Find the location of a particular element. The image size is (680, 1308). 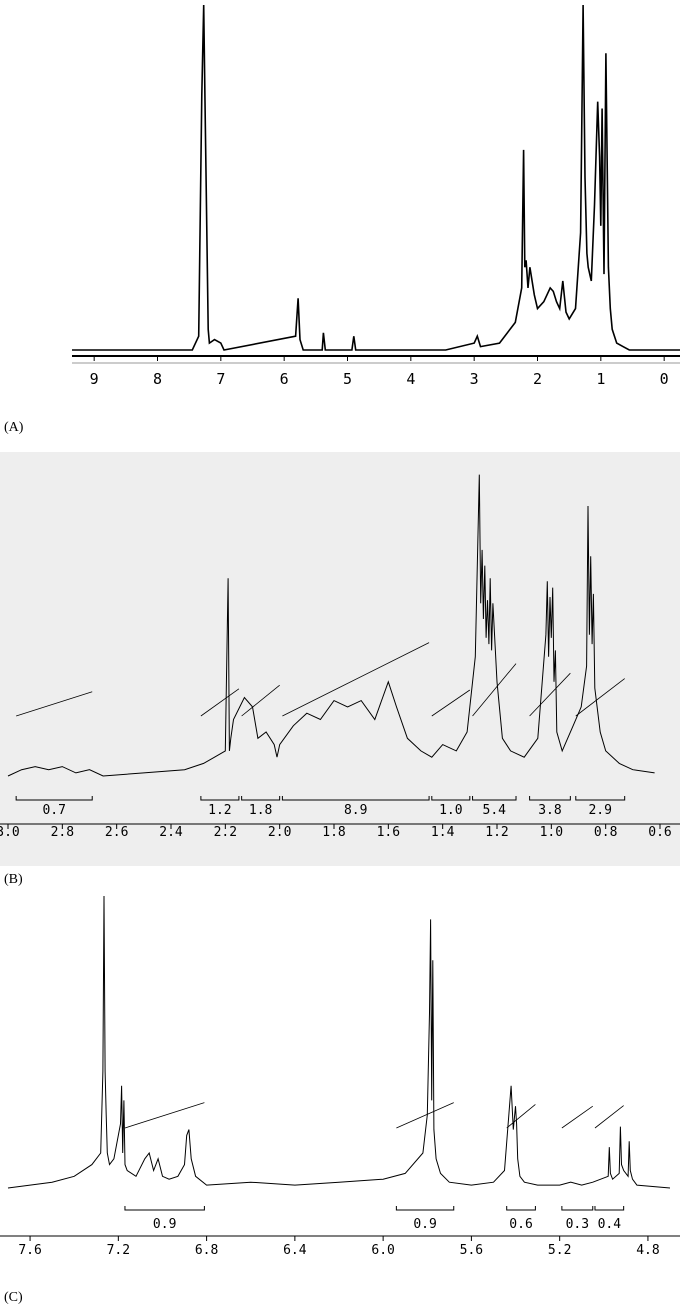

integral-label: 0.3 is located at coordinates (577, 1224).